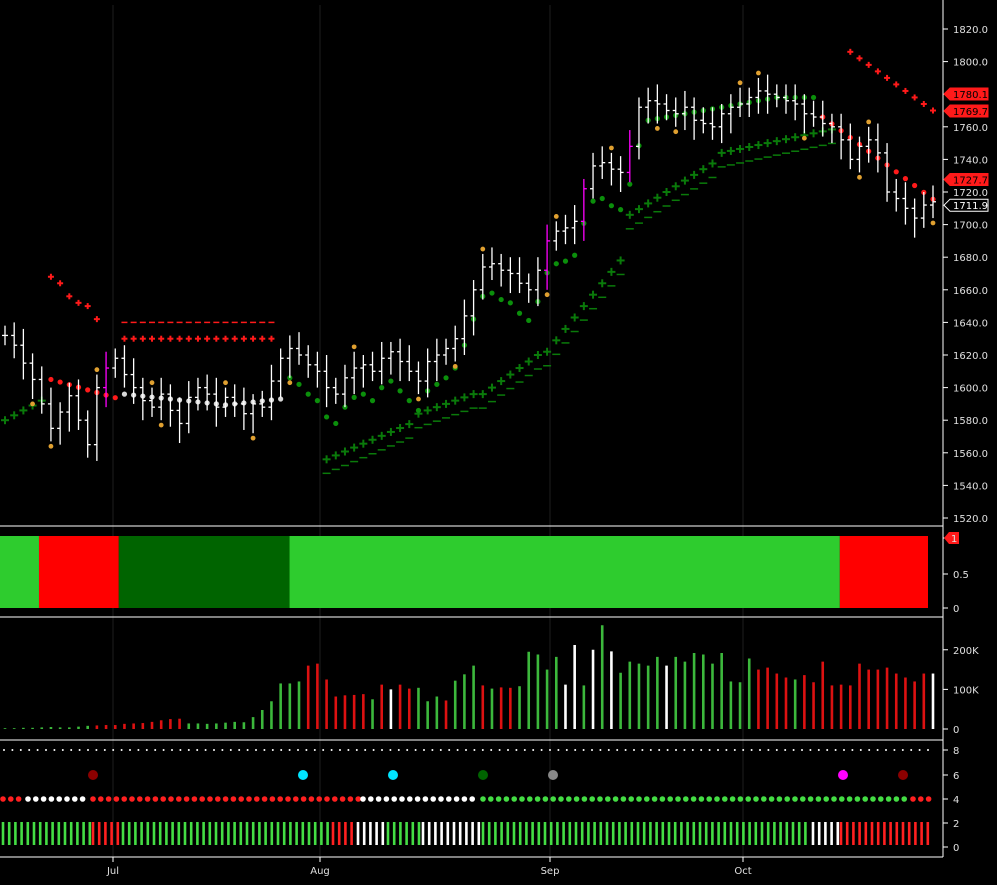 This screenshot has height=885, width=997. Describe the element at coordinates (966, 149) in the screenshot. I see `price-tags: 1780.1 1769.7 1727.7 1711.9` at that location.